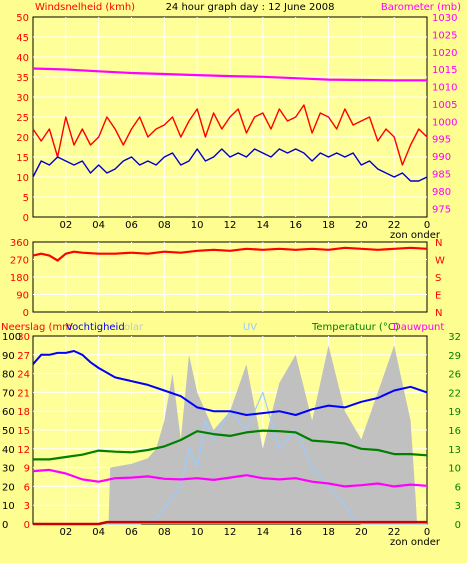 The height and width of the screenshot is (563, 467). What do you see at coordinates (454, 450) in the screenshot?
I see `temperature-tick-label: 13` at bounding box center [454, 450].